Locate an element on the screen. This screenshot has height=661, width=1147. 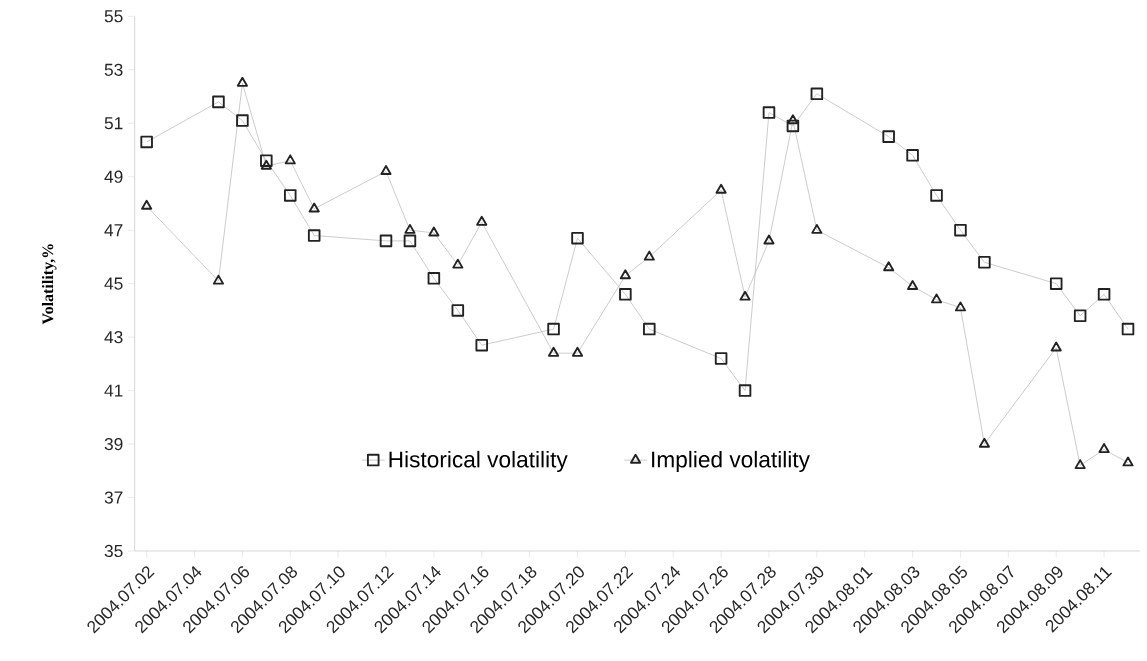
y-tick-label: 39 is located at coordinates (113, 444).